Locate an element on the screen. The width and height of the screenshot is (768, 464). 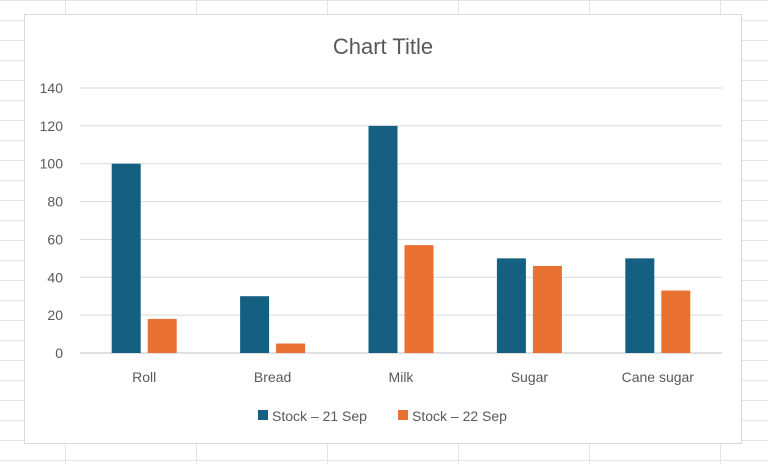
legend-label: Stock – 22 Sep is located at coordinates (459, 416).